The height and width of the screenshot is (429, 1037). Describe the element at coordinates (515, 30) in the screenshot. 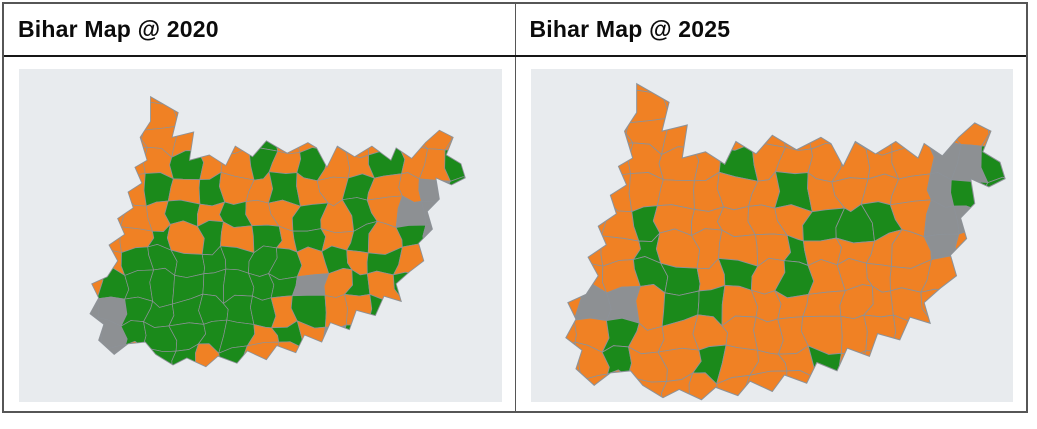

I see `table-header-row: Bihar Map @ 2020 Bihar Map @ 2025` at that location.